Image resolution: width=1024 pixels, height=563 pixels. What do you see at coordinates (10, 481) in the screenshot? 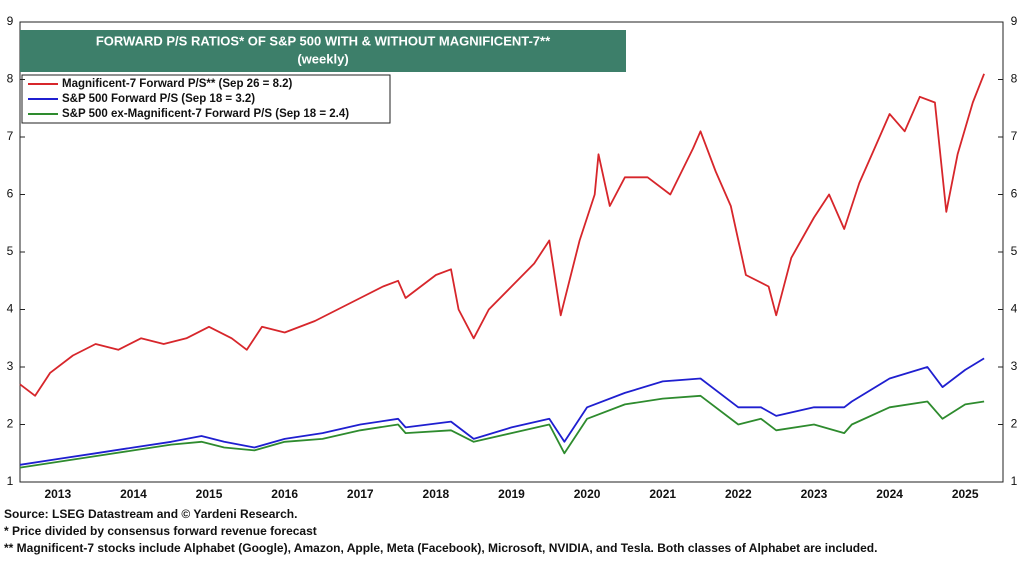
I see `y-tick-label: 1` at bounding box center [10, 481].